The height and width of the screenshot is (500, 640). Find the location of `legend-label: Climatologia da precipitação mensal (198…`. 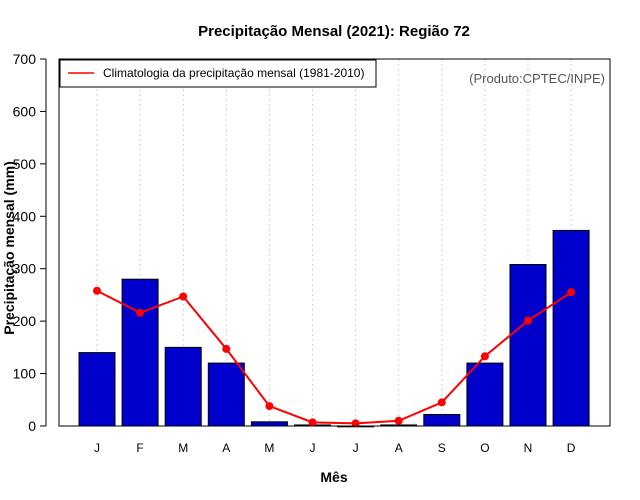

legend-label: Climatologia da precipitação mensal (198… is located at coordinates (233, 73).